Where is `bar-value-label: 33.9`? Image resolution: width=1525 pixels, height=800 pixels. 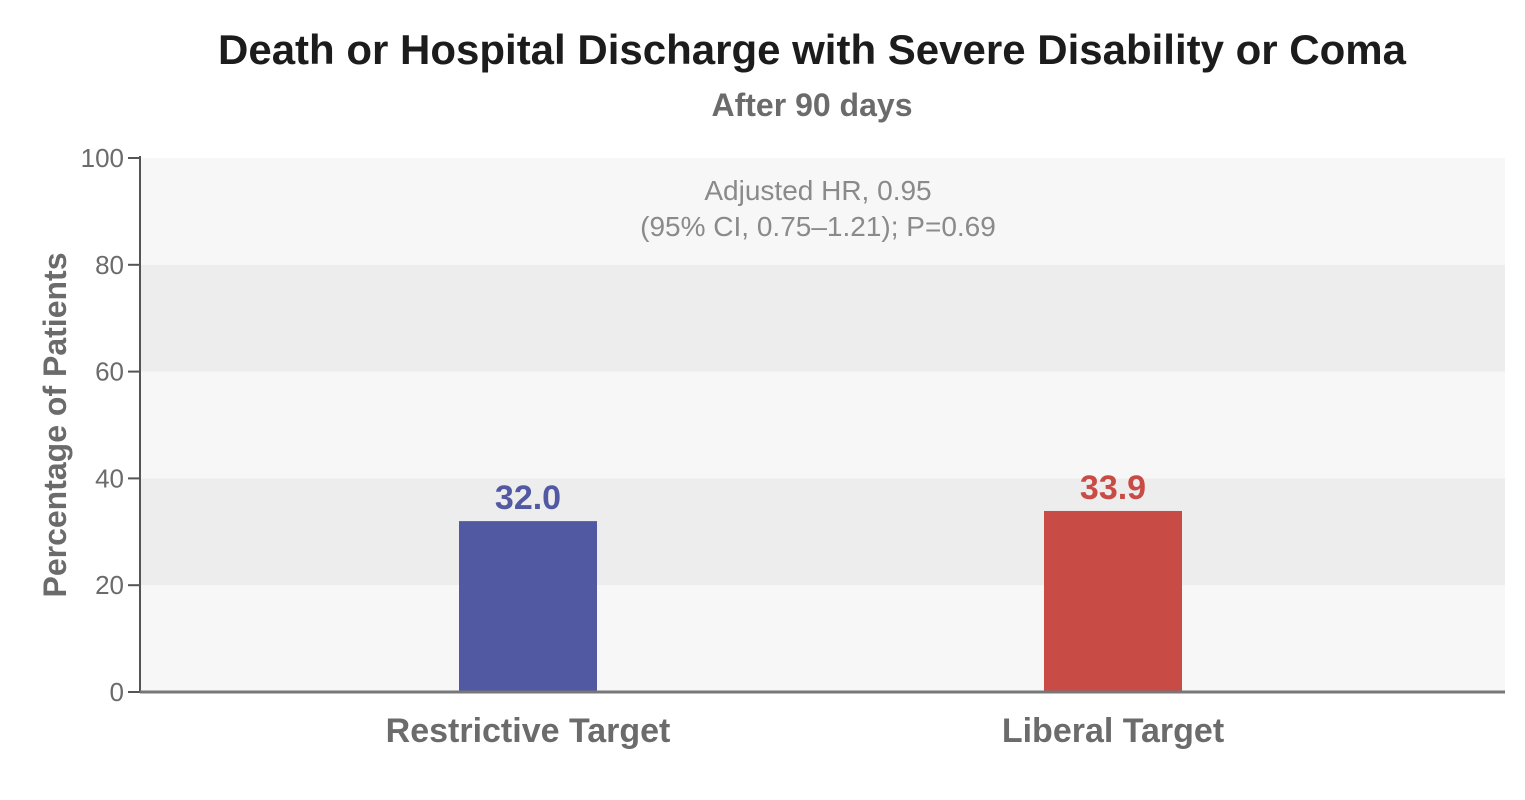
bar-value-label: 33.9 is located at coordinates (1113, 488).